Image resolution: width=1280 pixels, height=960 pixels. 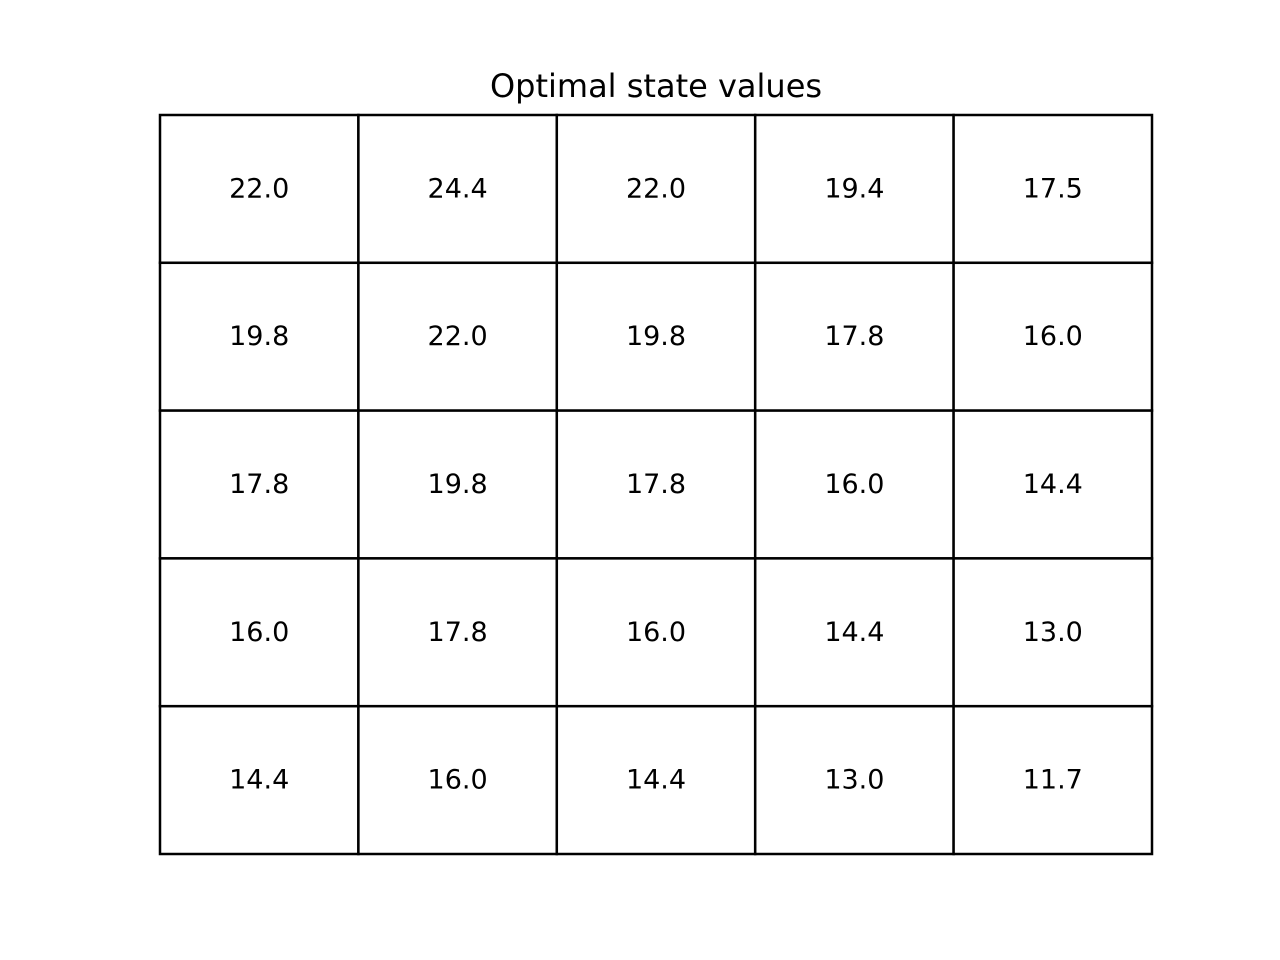 I want to click on cell-value: 19.4, so click(x=854, y=188).